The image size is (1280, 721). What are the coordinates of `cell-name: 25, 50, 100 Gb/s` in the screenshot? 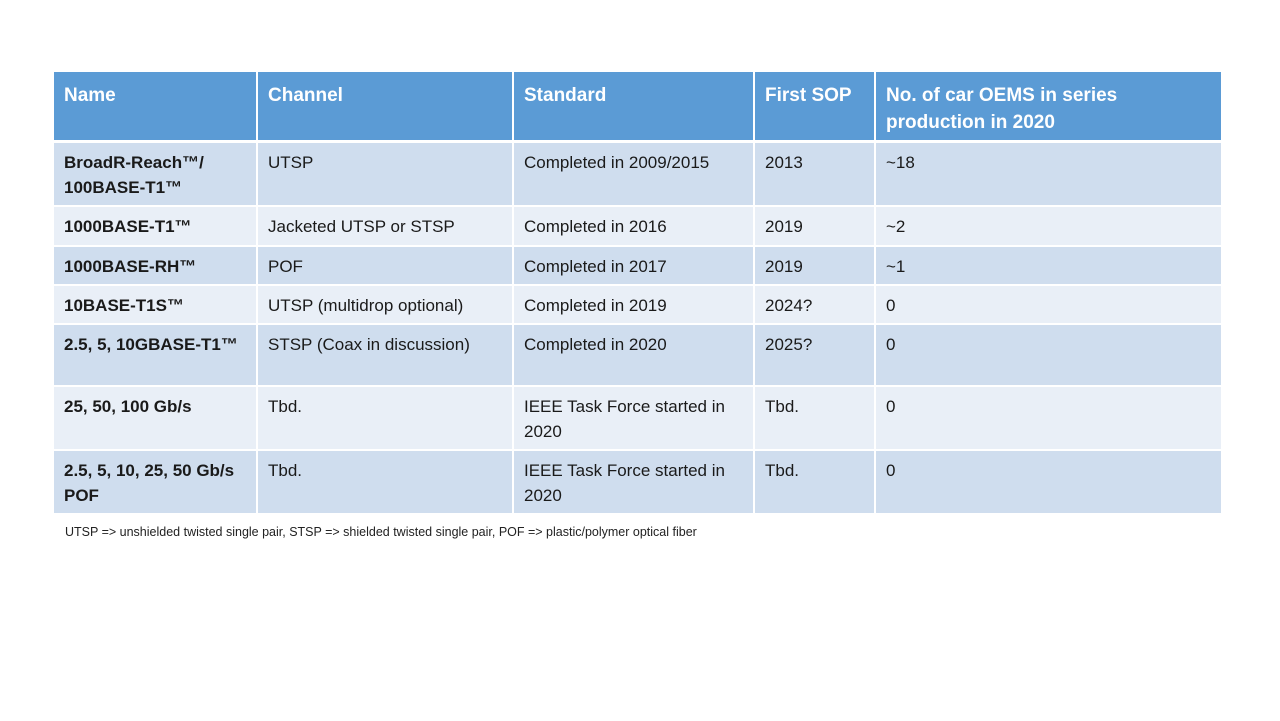 It's located at (156, 417).